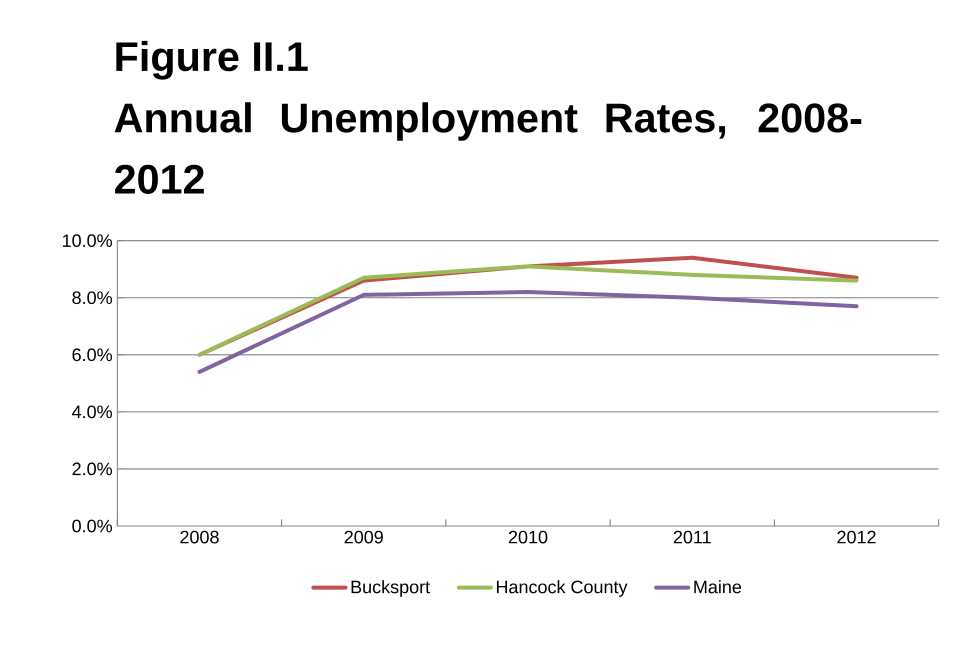 Image resolution: width=957 pixels, height=654 pixels. I want to click on x-tick-label: 2010, so click(528, 537).